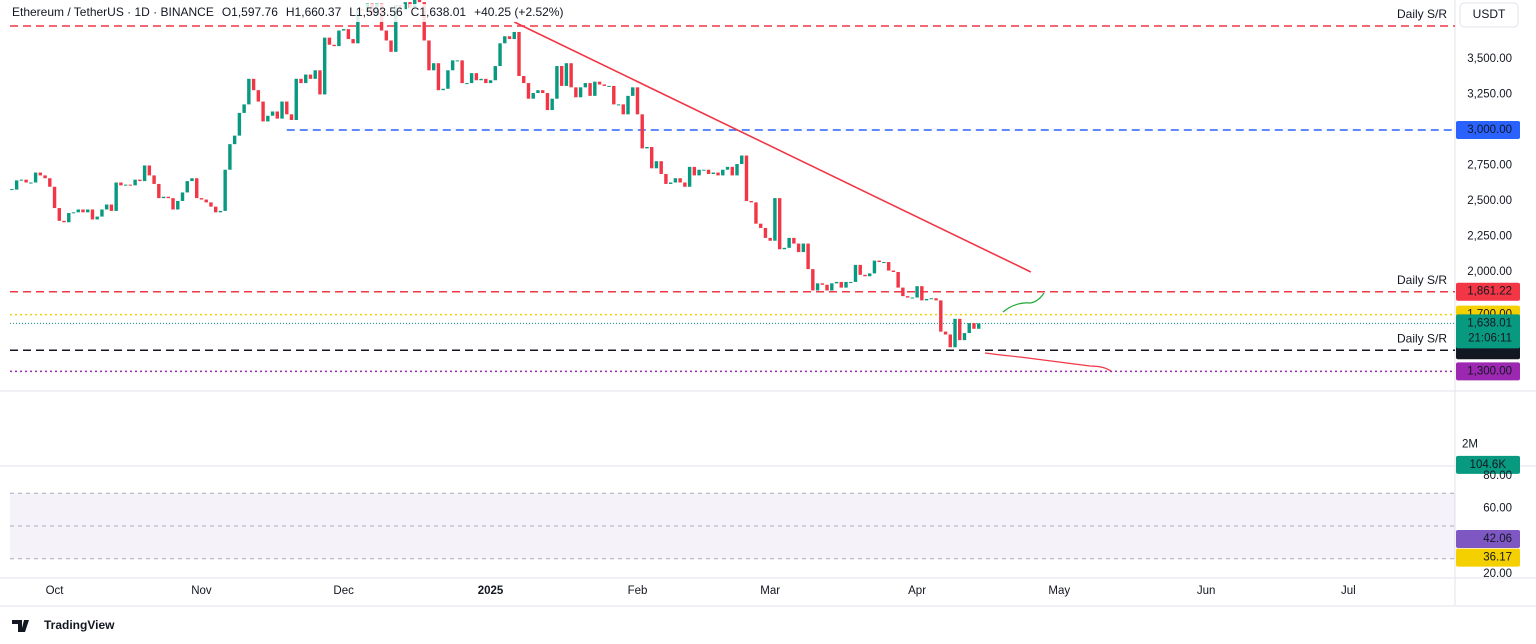 The height and width of the screenshot is (644, 1536). I want to click on currency: USDT, so click(1489, 14).